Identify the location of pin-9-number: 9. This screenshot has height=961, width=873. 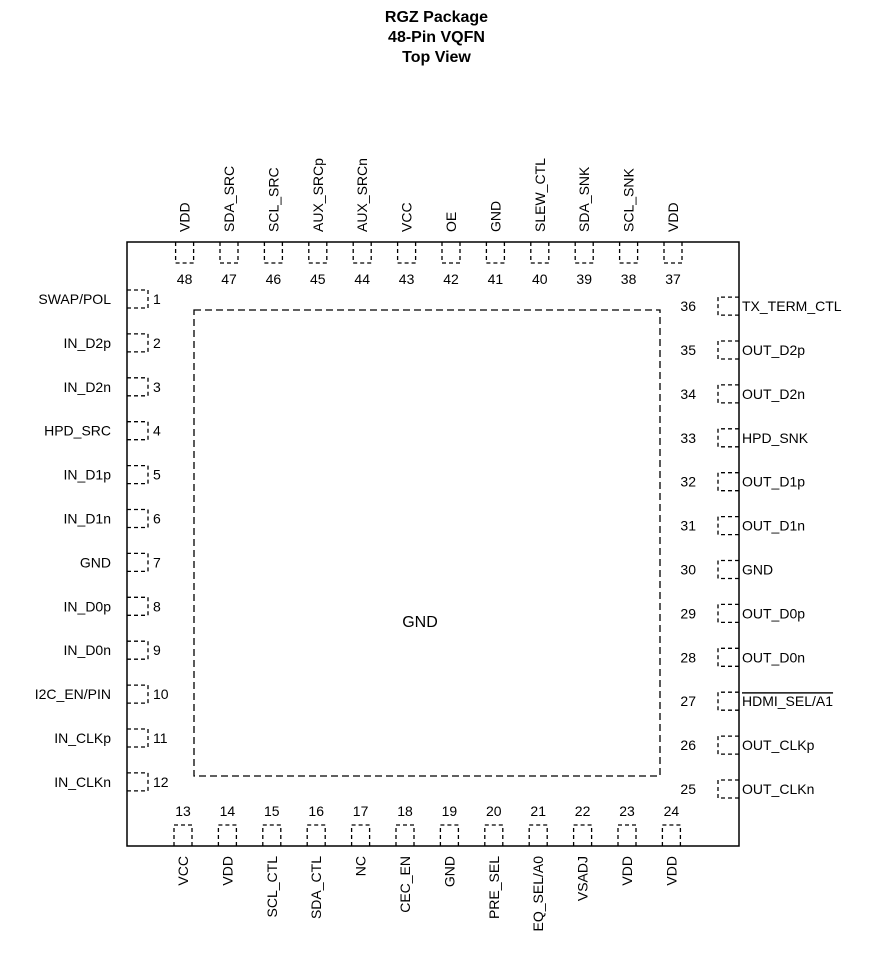
(157, 650).